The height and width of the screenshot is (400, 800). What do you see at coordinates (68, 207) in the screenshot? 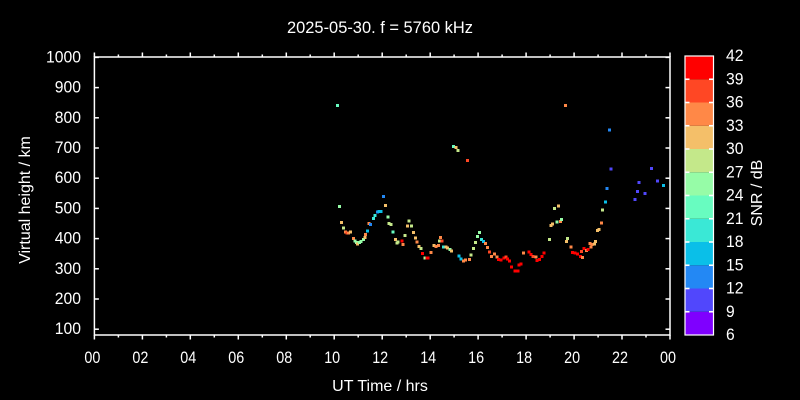
I see `svg-text: 500` at bounding box center [68, 207].